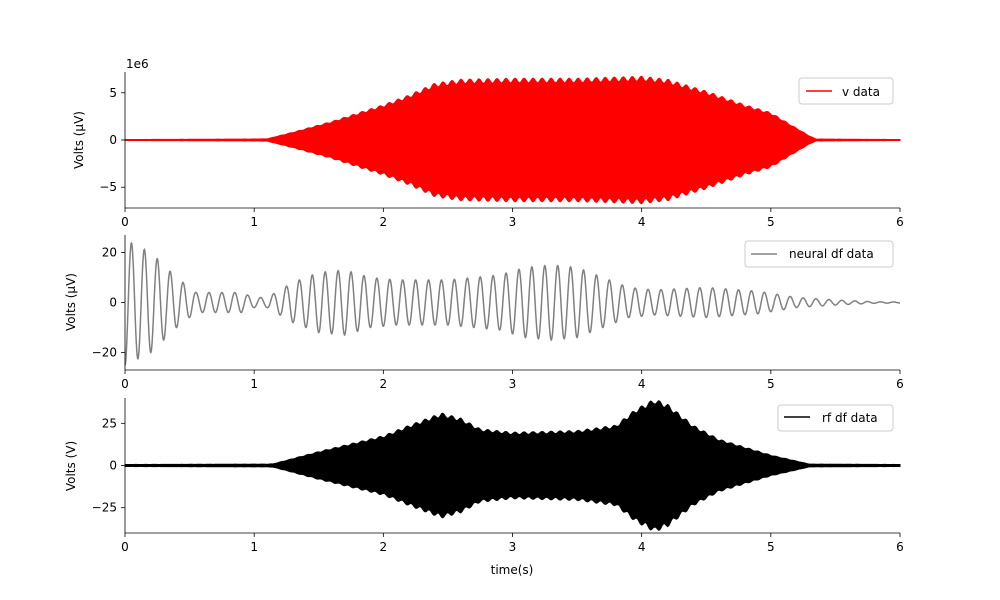 The width and height of the screenshot is (1000, 600). Describe the element at coordinates (109, 423) in the screenshot. I see `y-tick-label: 25` at that location.